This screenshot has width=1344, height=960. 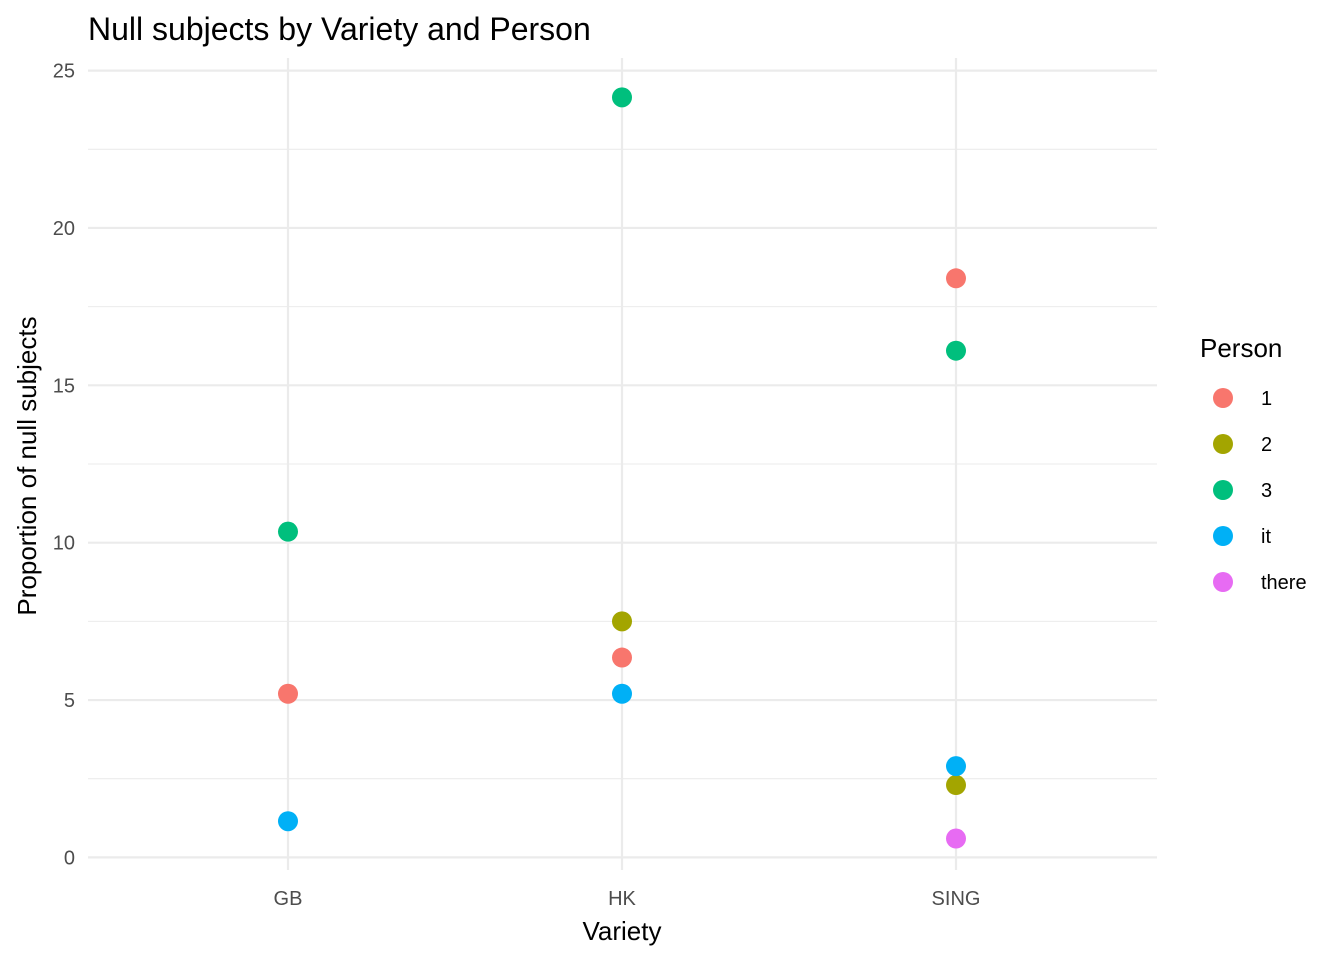 What do you see at coordinates (1242, 445) in the screenshot?
I see `legend-item-2: 2` at bounding box center [1242, 445].